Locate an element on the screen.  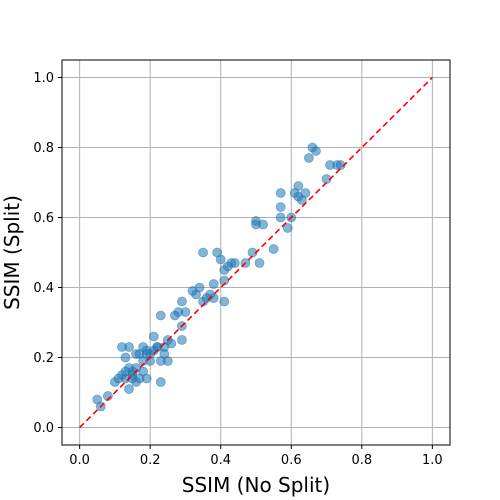
x-tick-label: 0.8 is located at coordinates (361, 460).